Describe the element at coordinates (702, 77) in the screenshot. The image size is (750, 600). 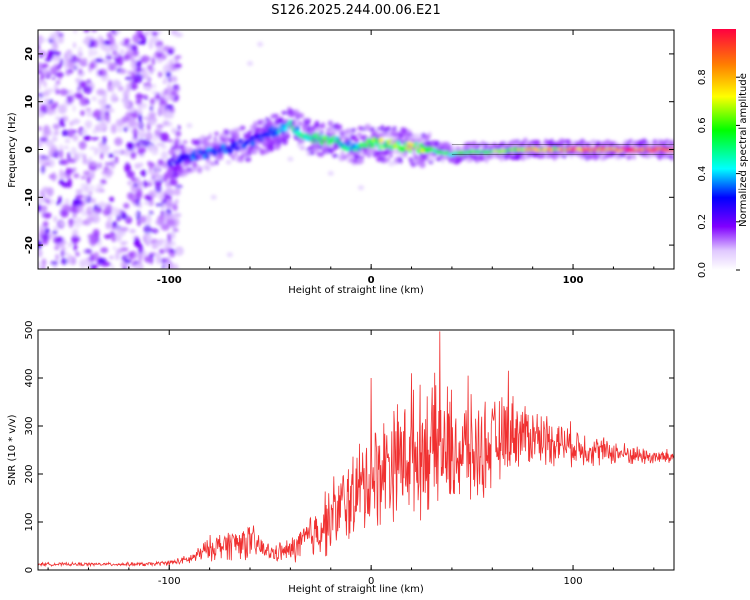
I see `colorbar-tick-label: 0.8` at that location.